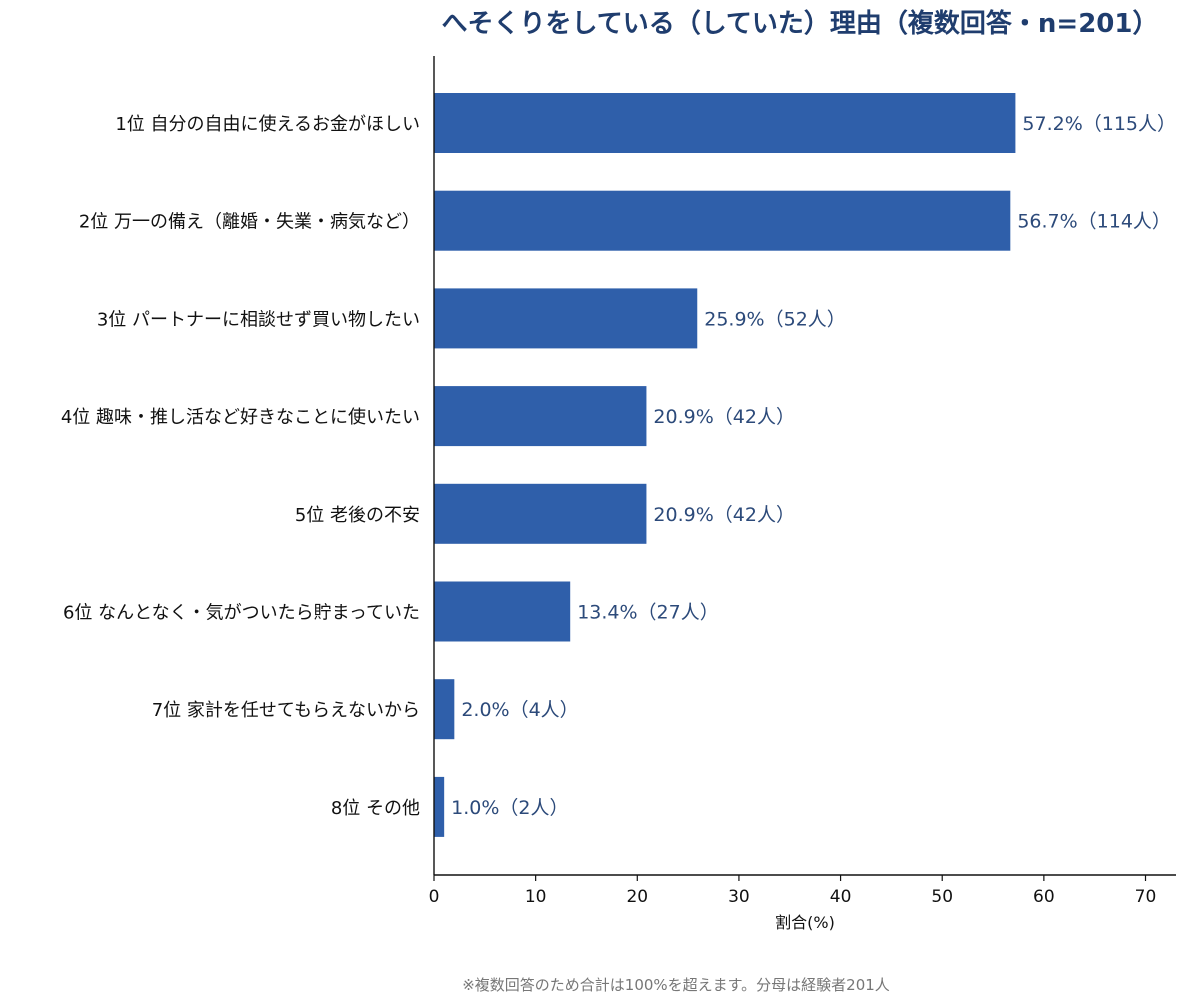  What do you see at coordinates (509, 808) in the screenshot?
I see `value-label: 1.0%（2人）` at bounding box center [509, 808].